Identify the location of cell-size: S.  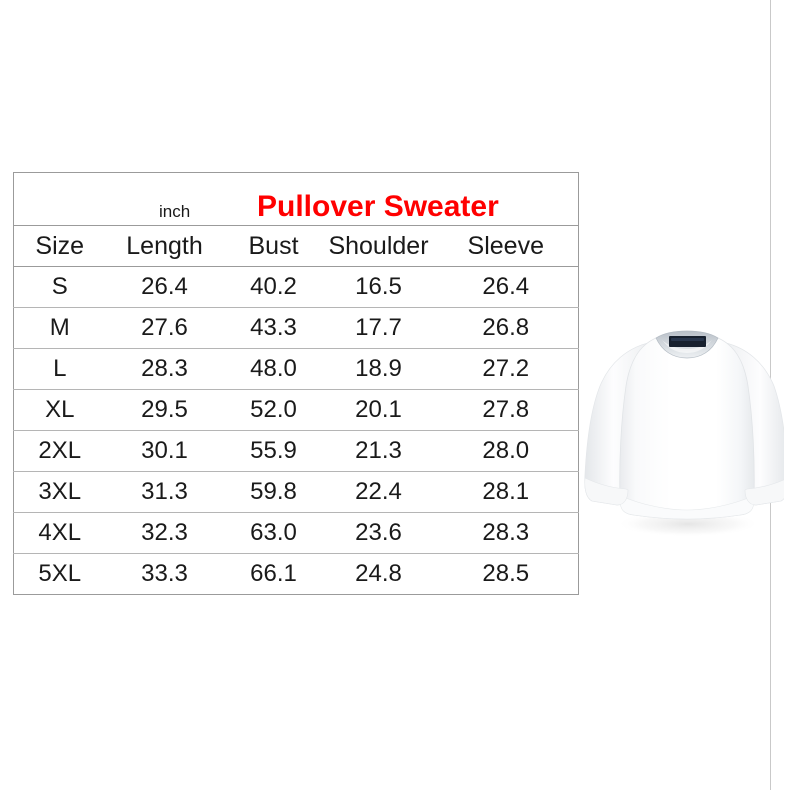
(59, 287).